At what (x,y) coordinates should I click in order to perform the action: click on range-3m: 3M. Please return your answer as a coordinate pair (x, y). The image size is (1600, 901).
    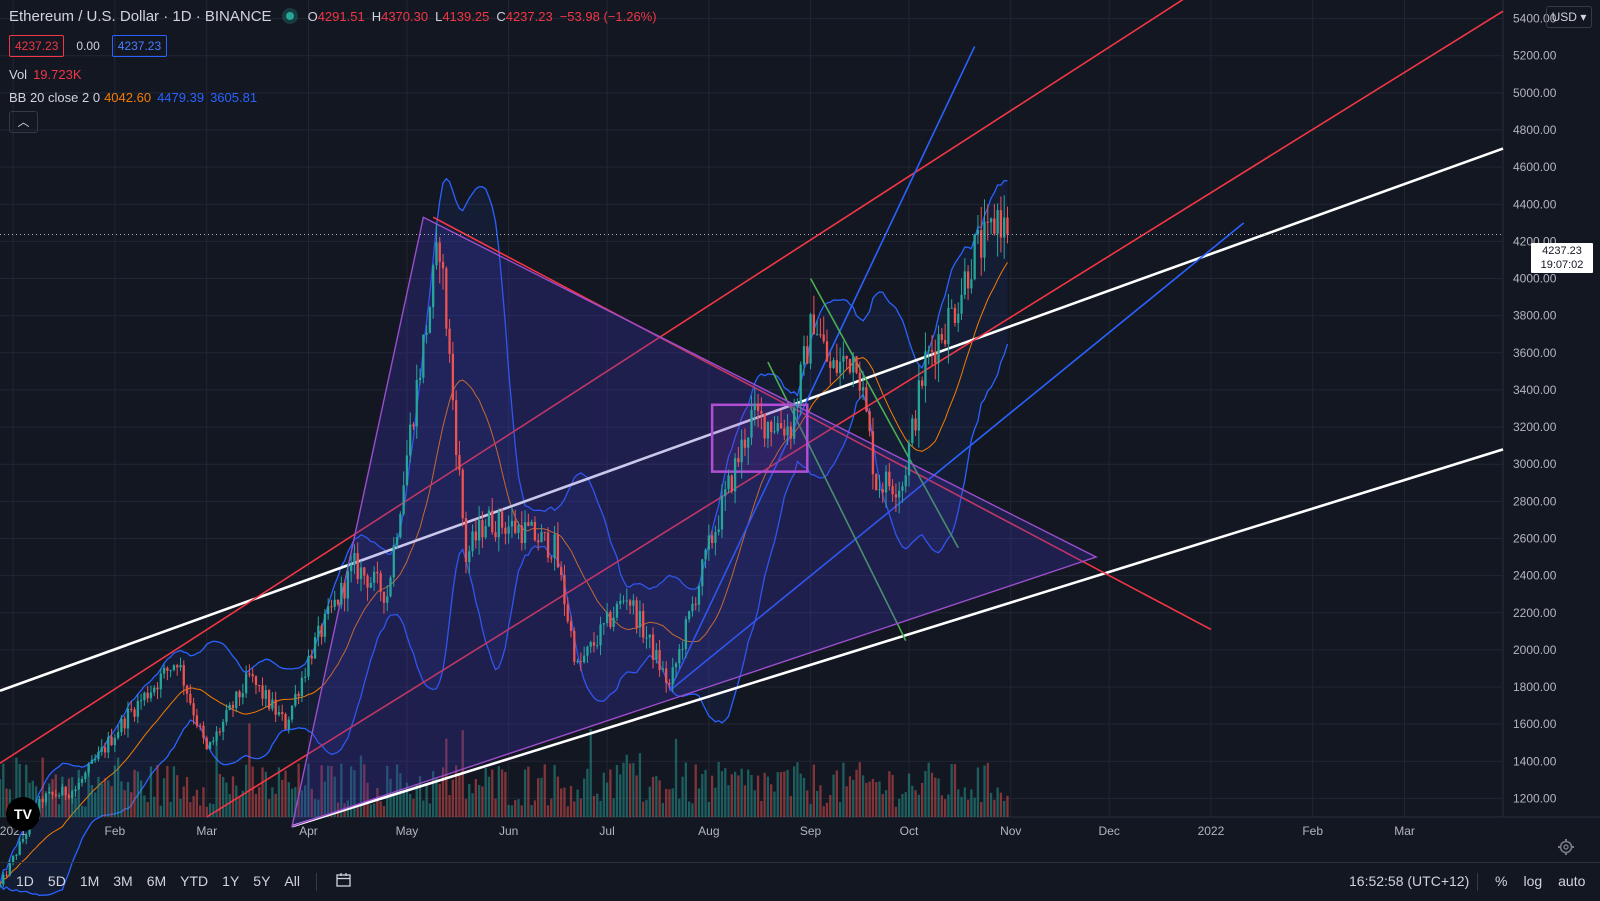
    Looking at the image, I should click on (123, 881).